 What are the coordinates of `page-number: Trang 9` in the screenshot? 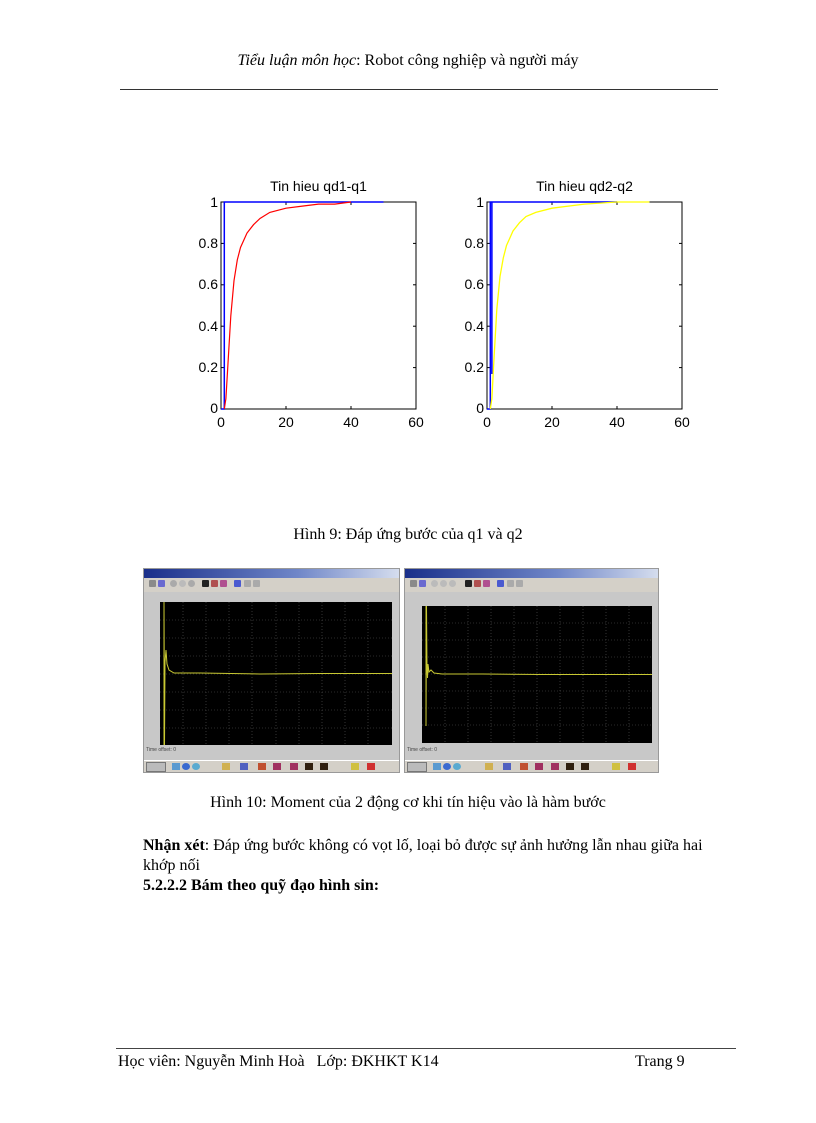 It's located at (660, 1061).